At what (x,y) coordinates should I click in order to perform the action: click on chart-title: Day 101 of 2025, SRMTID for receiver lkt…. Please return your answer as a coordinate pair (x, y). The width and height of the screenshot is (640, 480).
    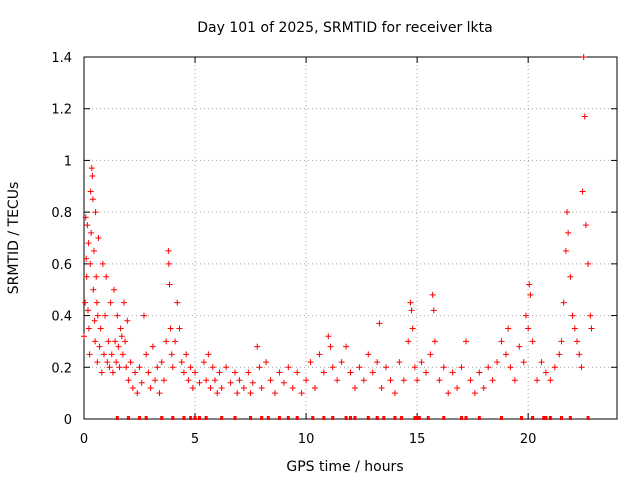
    Looking at the image, I should click on (344, 28).